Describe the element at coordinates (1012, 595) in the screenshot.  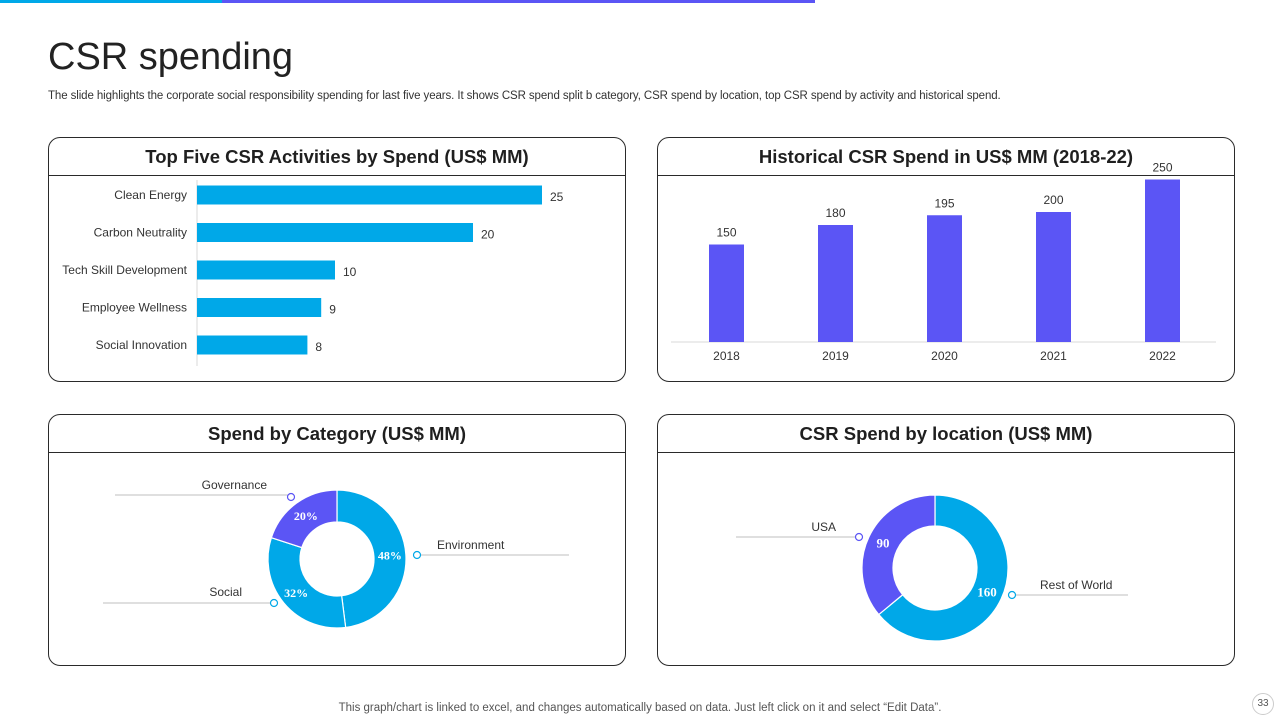
I see `leader-marker-rest-of-world` at that location.